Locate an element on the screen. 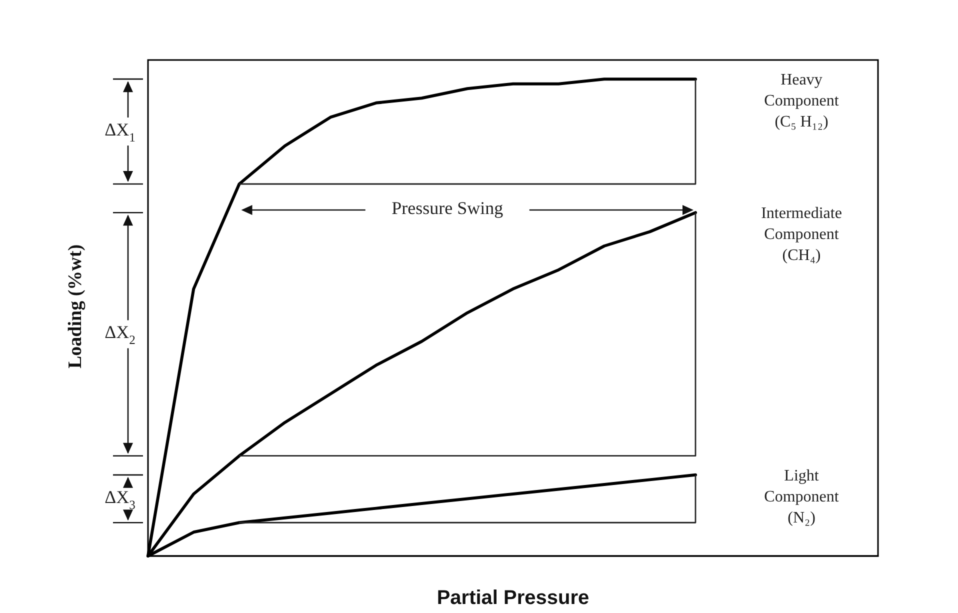  text: Light Component (N₂) is located at coordinates (802, 496).